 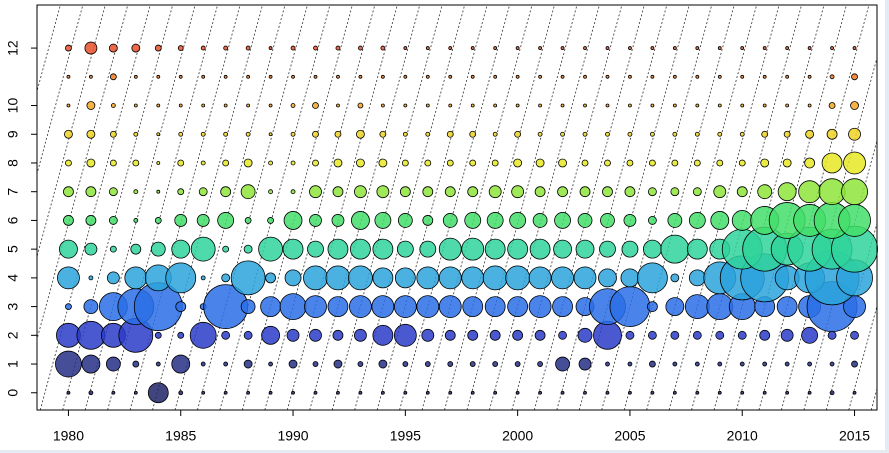 What do you see at coordinates (13, 163) in the screenshot?
I see `y-tick-label: 8` at bounding box center [13, 163].